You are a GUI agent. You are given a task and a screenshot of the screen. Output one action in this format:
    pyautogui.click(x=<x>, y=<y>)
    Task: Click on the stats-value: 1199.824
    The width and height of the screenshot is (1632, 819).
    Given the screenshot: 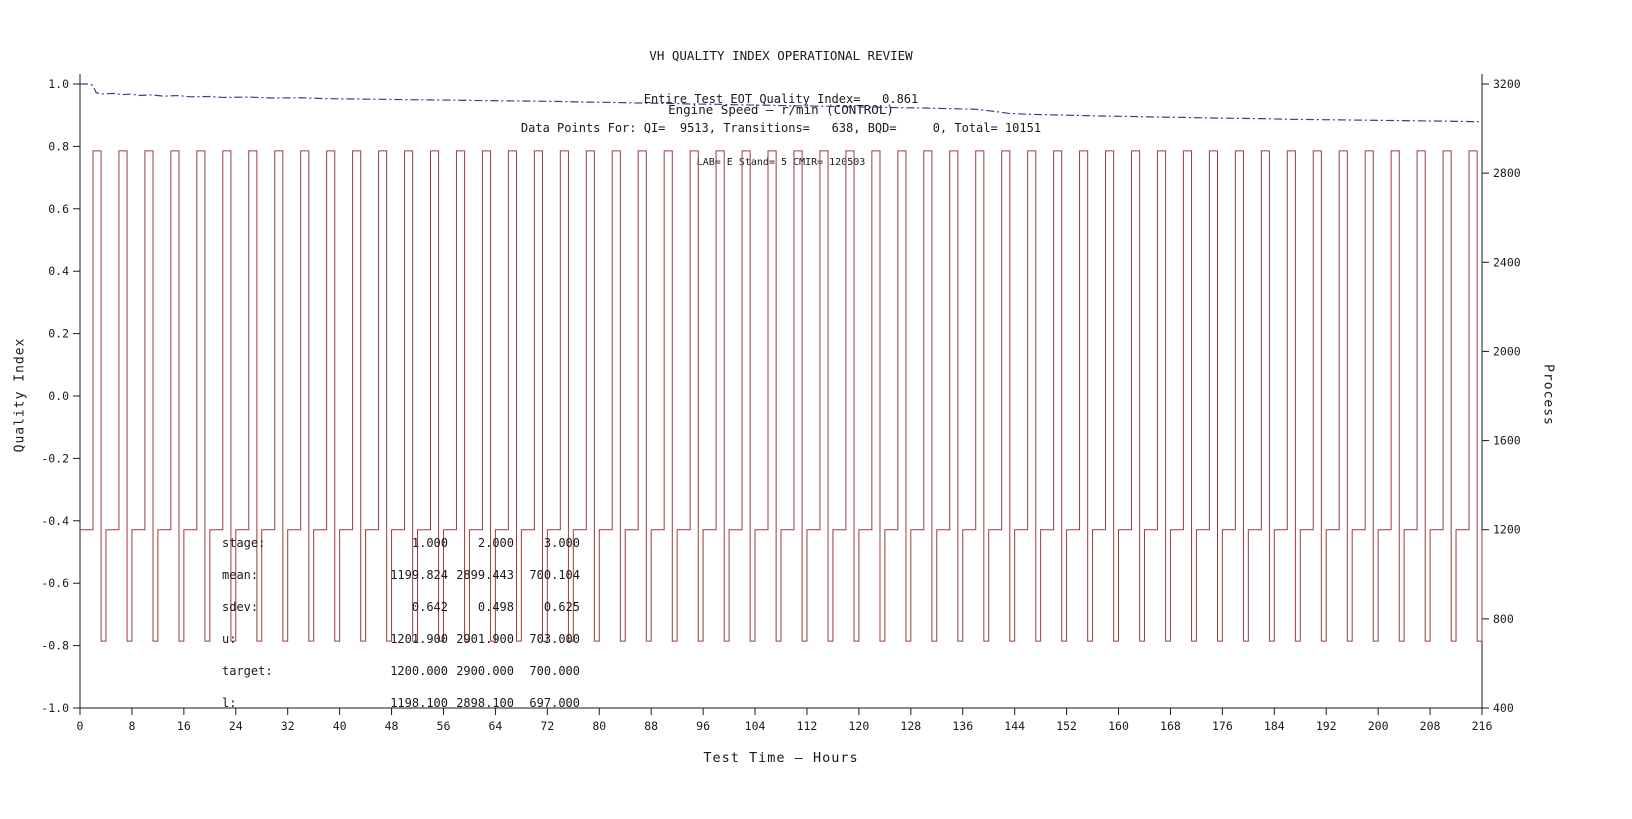 What is the action you would take?
    pyautogui.click(x=419, y=575)
    